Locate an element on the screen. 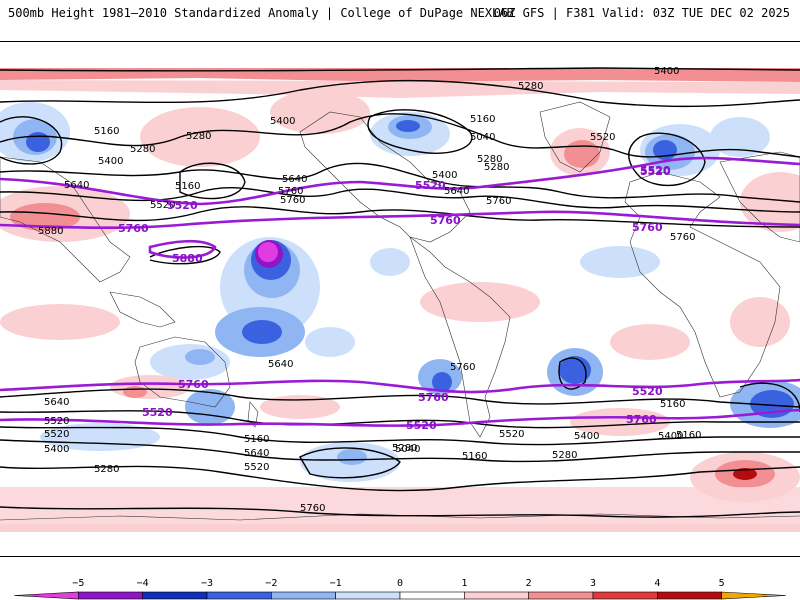  colorbar-tick-label: 5 is located at coordinates (722, 583).